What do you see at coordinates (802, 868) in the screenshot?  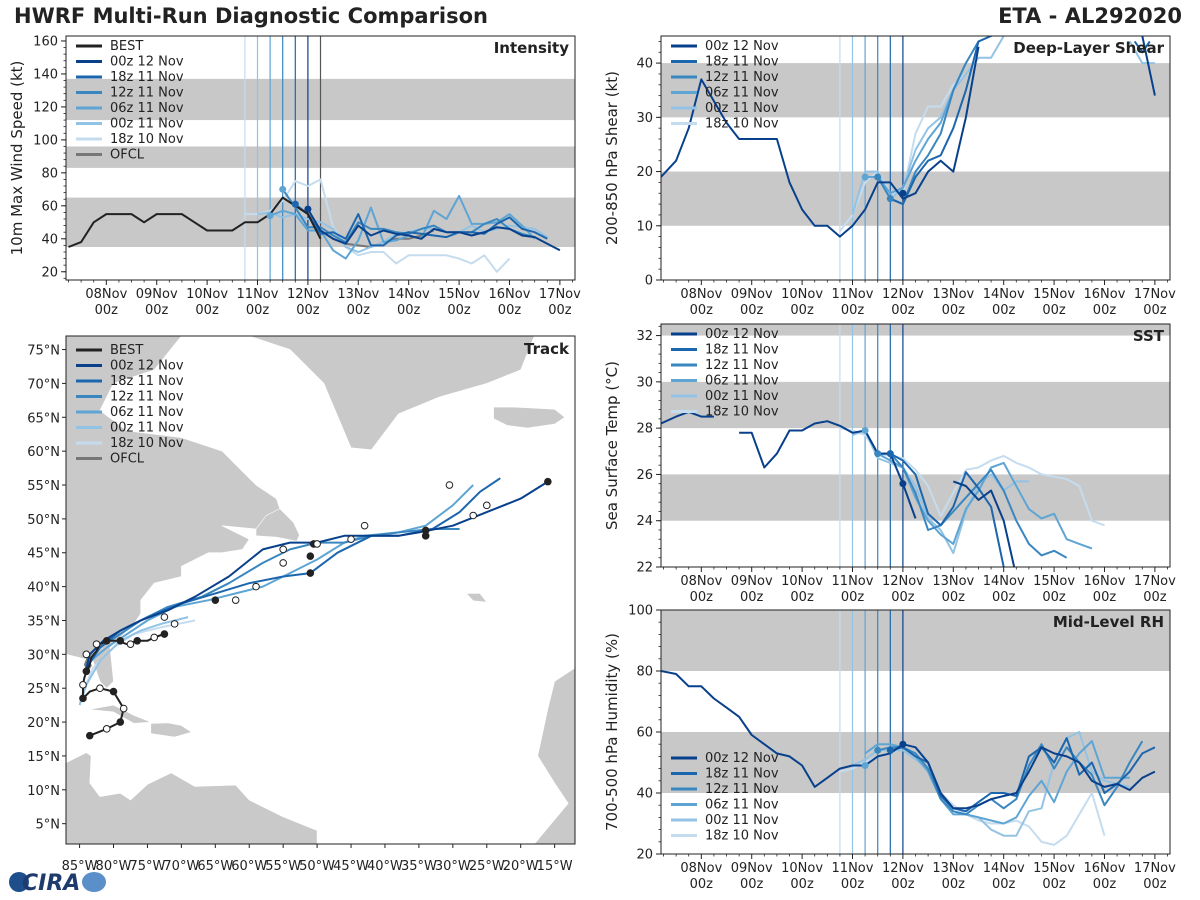 I see `rh-x-tick-label-day: 10Nov` at bounding box center [802, 868].